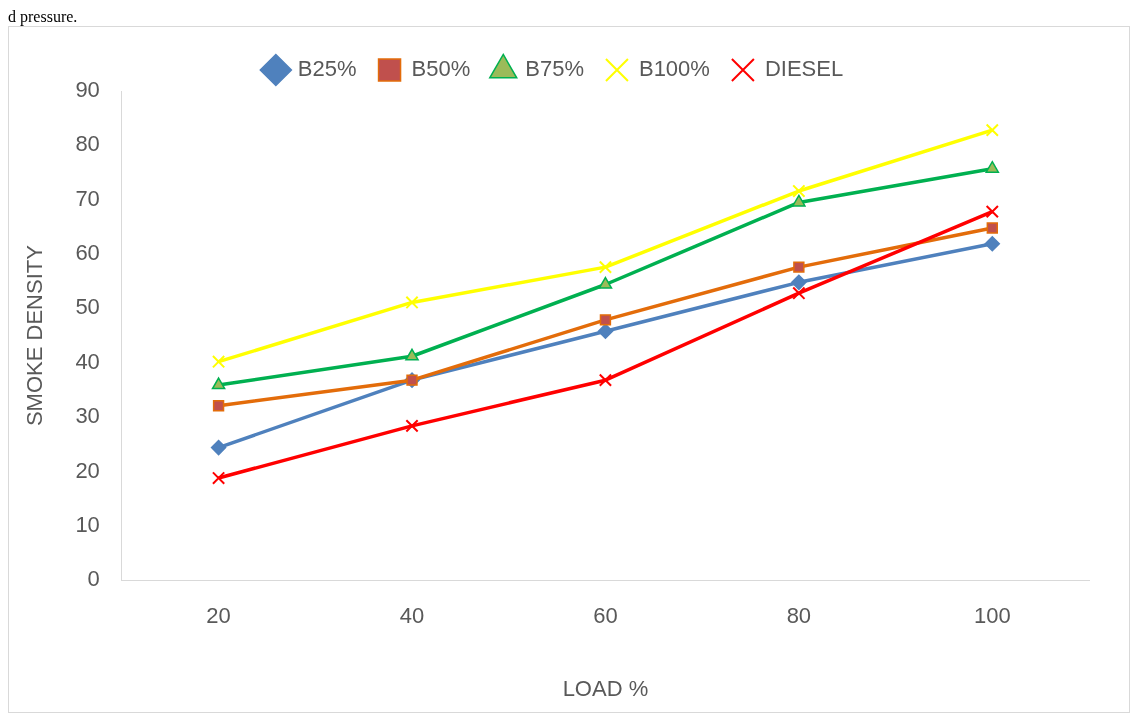 The image size is (1147, 727). What do you see at coordinates (605, 688) in the screenshot?
I see `x-axis-title: LOAD %` at bounding box center [605, 688].